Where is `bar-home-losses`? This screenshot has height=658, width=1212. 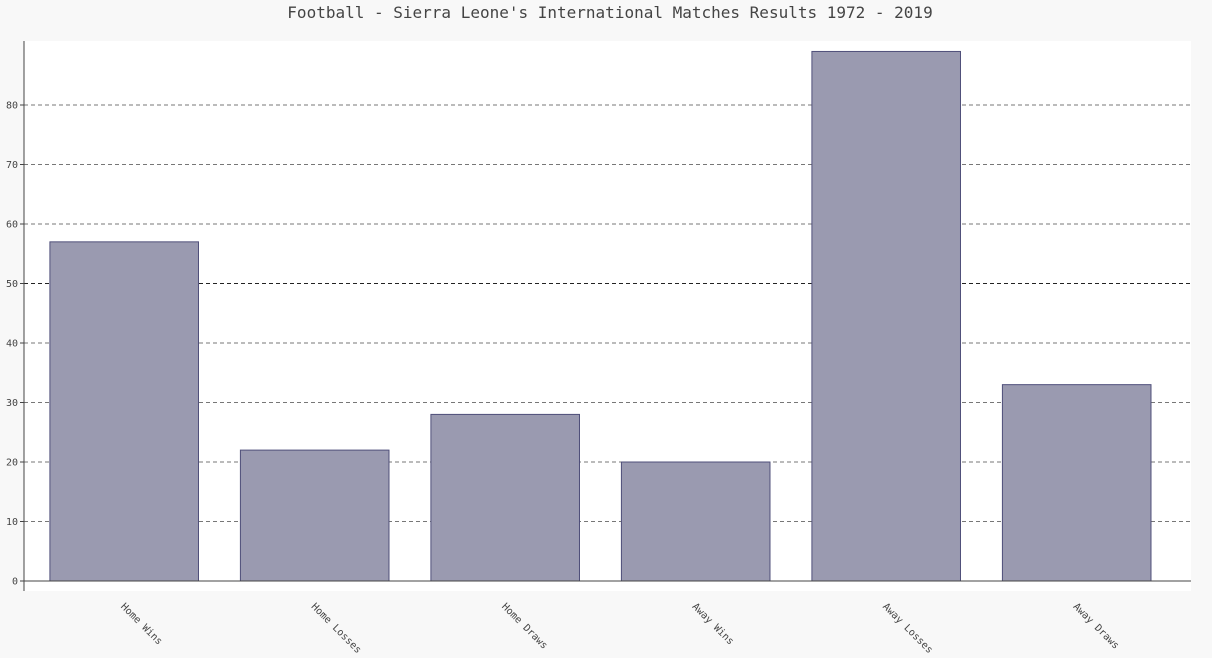
bar-home-losses is located at coordinates (314, 515).